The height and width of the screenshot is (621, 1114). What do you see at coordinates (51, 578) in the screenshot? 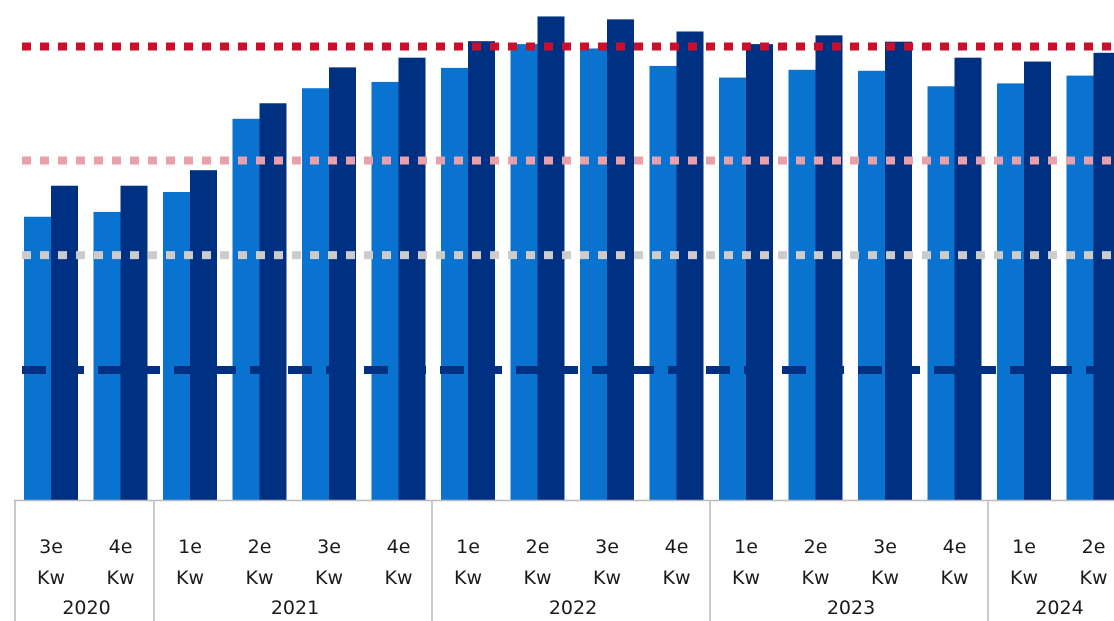
I see `tick-label-unit-1: Kw` at bounding box center [51, 578].